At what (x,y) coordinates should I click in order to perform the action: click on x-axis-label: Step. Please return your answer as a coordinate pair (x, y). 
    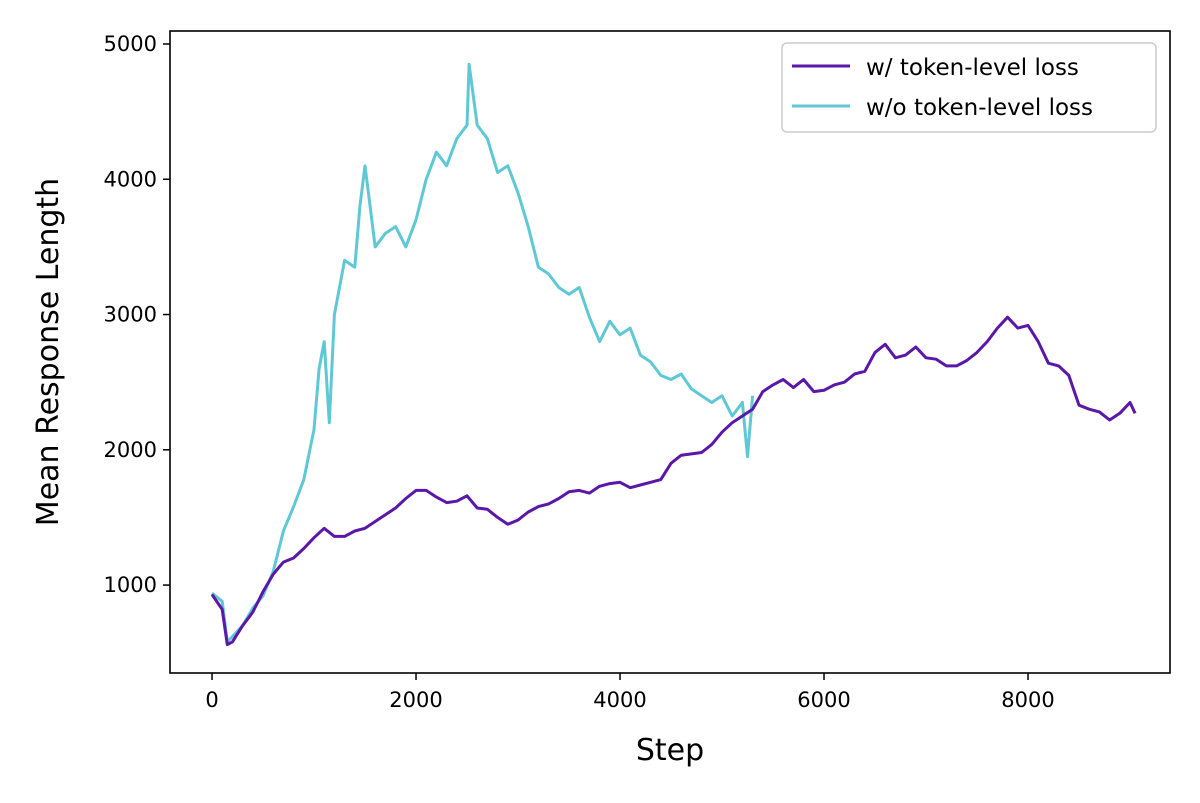
    Looking at the image, I should click on (670, 750).